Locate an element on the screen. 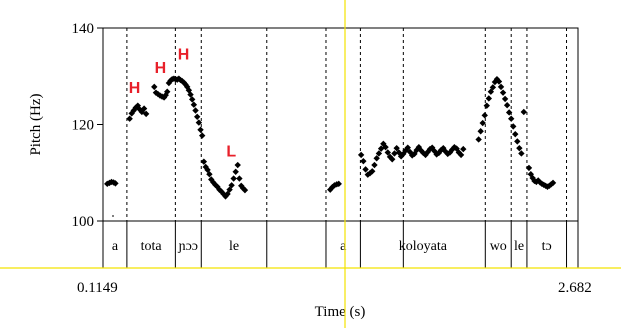  y-tick-label: 100 is located at coordinates (83, 222).